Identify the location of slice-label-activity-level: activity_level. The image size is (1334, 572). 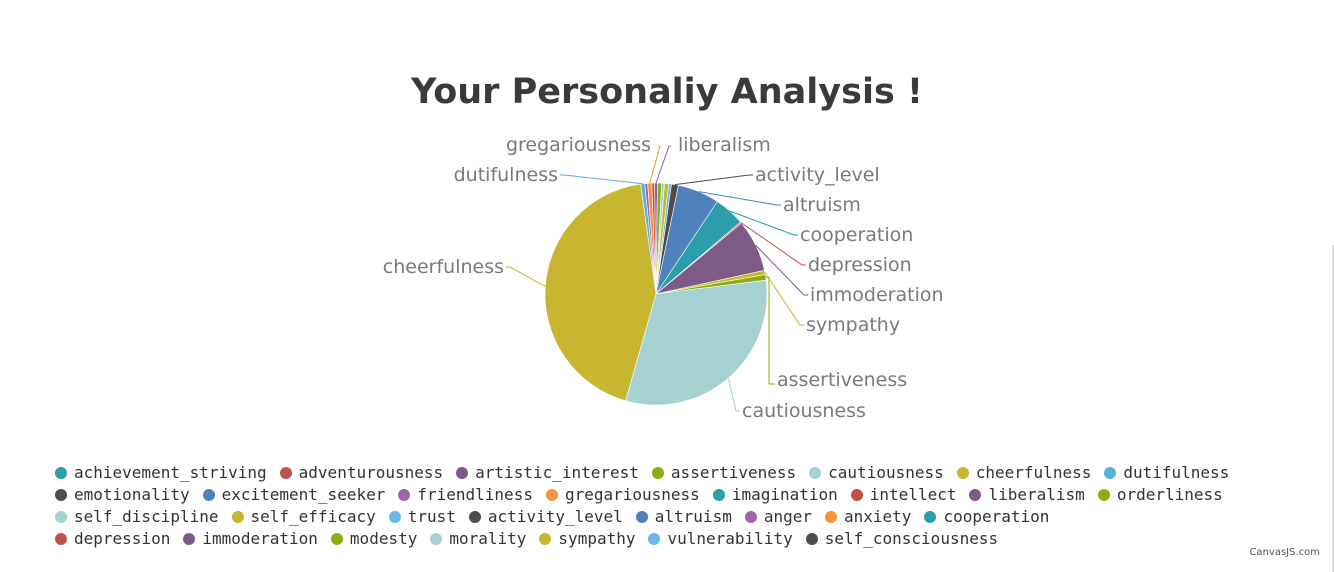
(817, 175).